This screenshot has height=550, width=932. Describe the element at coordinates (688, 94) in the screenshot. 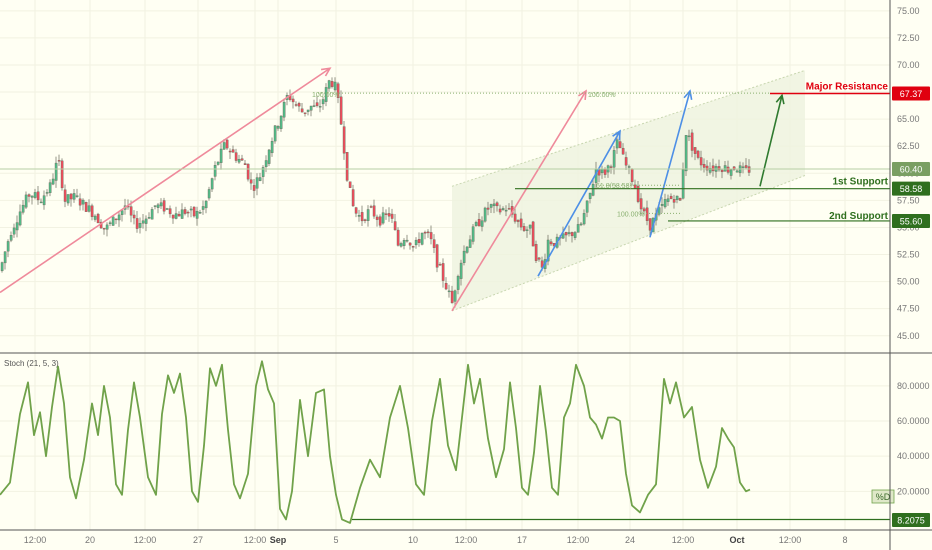

I see `blue-arrow-head` at that location.